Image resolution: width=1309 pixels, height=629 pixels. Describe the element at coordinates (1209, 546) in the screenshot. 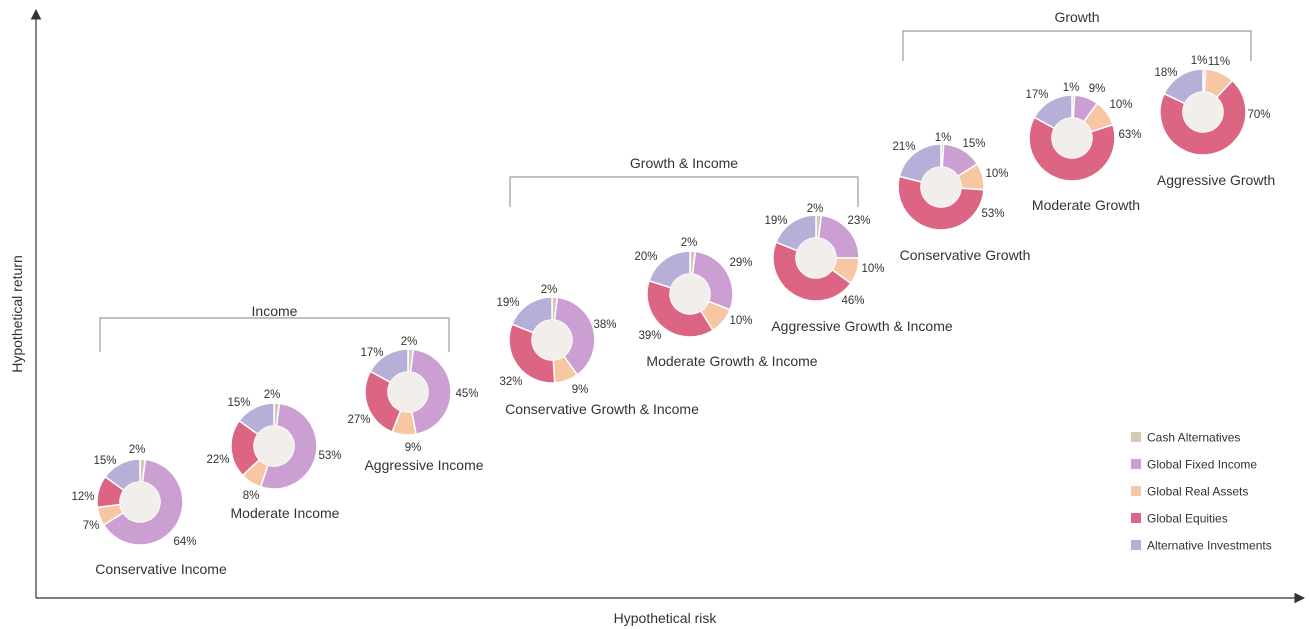

I see `legend-label-alternative-investments: Alternative Investments` at that location.